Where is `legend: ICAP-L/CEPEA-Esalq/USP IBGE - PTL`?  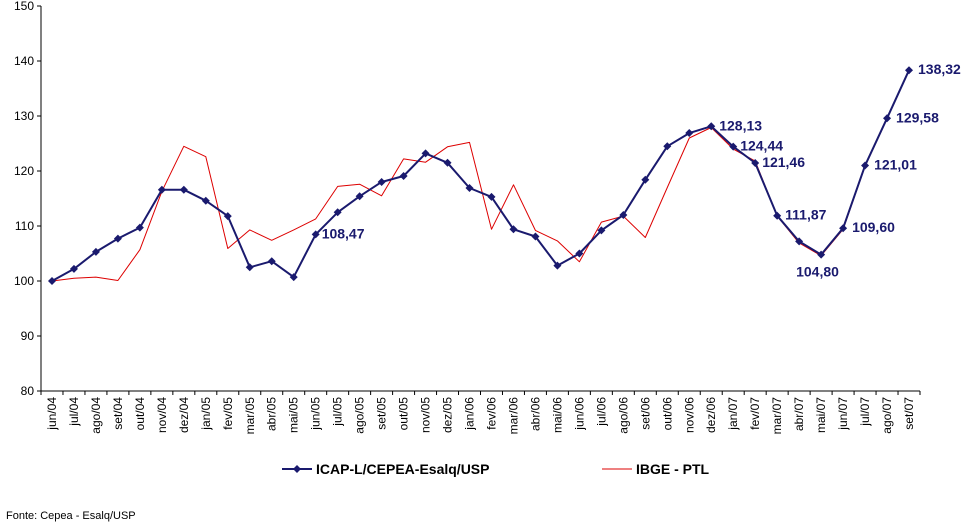 legend: ICAP-L/CEPEA-Esalq/USP IBGE - PTL is located at coordinates (496, 469).